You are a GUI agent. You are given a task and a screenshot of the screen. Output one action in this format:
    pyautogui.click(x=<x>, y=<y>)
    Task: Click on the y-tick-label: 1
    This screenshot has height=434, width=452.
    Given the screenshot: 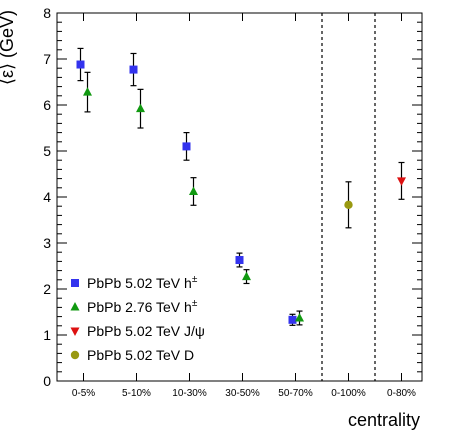 What is the action you would take?
    pyautogui.click(x=47, y=335)
    